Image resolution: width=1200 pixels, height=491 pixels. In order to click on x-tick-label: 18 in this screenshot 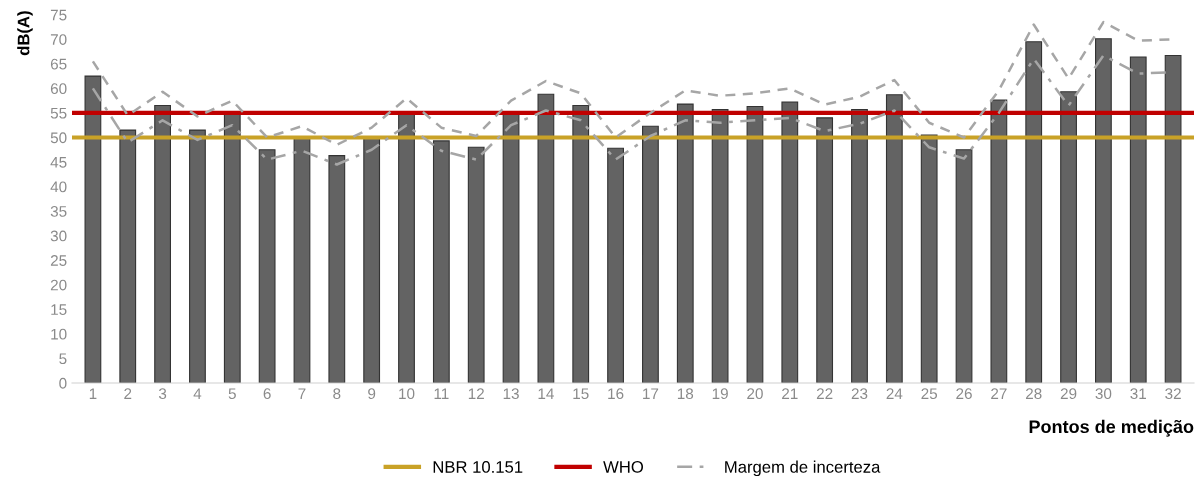, I will do `click(685, 394)`.